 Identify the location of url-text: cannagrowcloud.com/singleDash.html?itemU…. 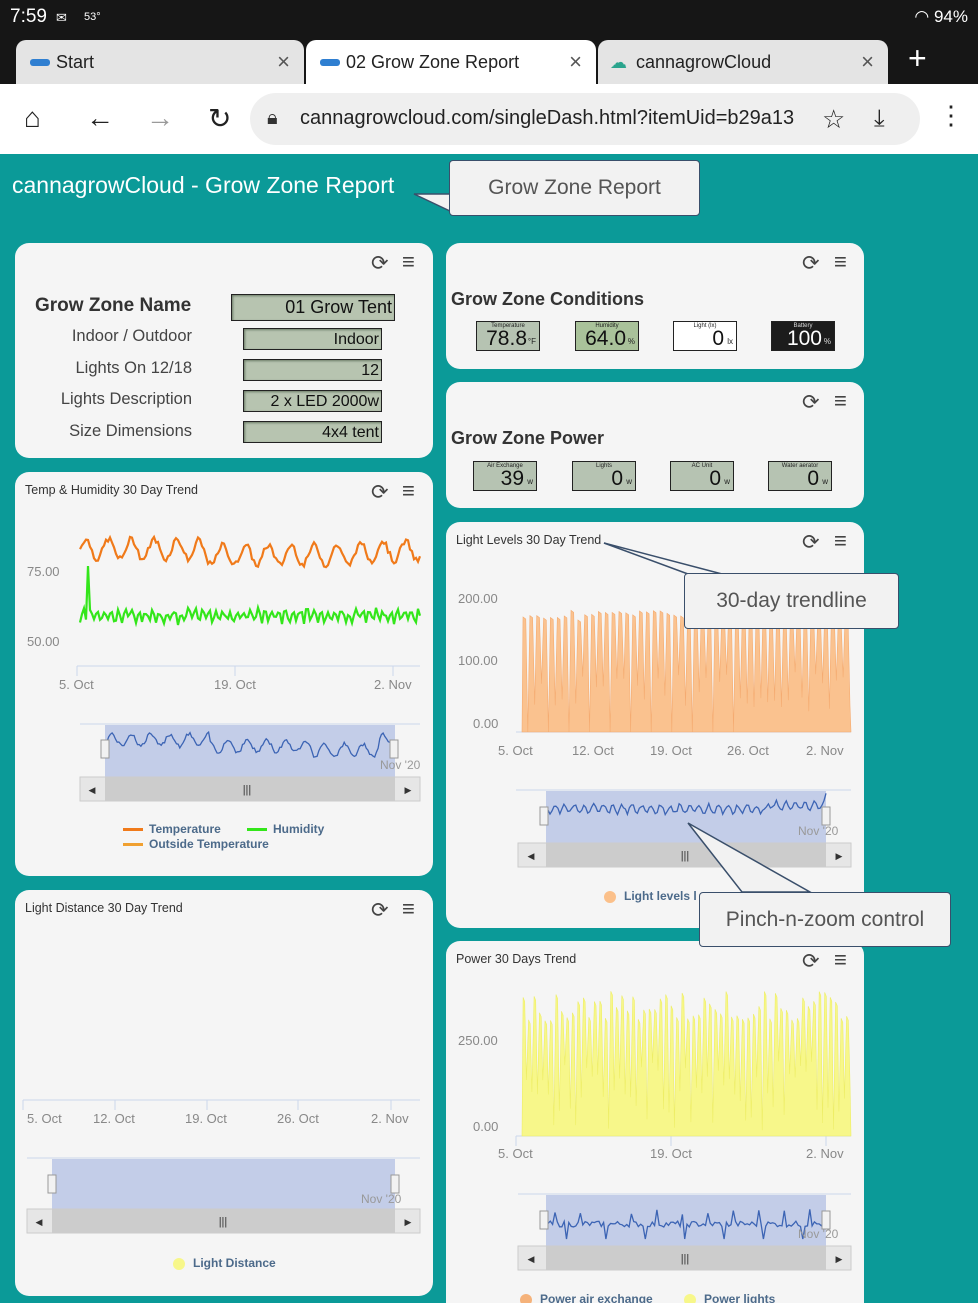
(547, 118).